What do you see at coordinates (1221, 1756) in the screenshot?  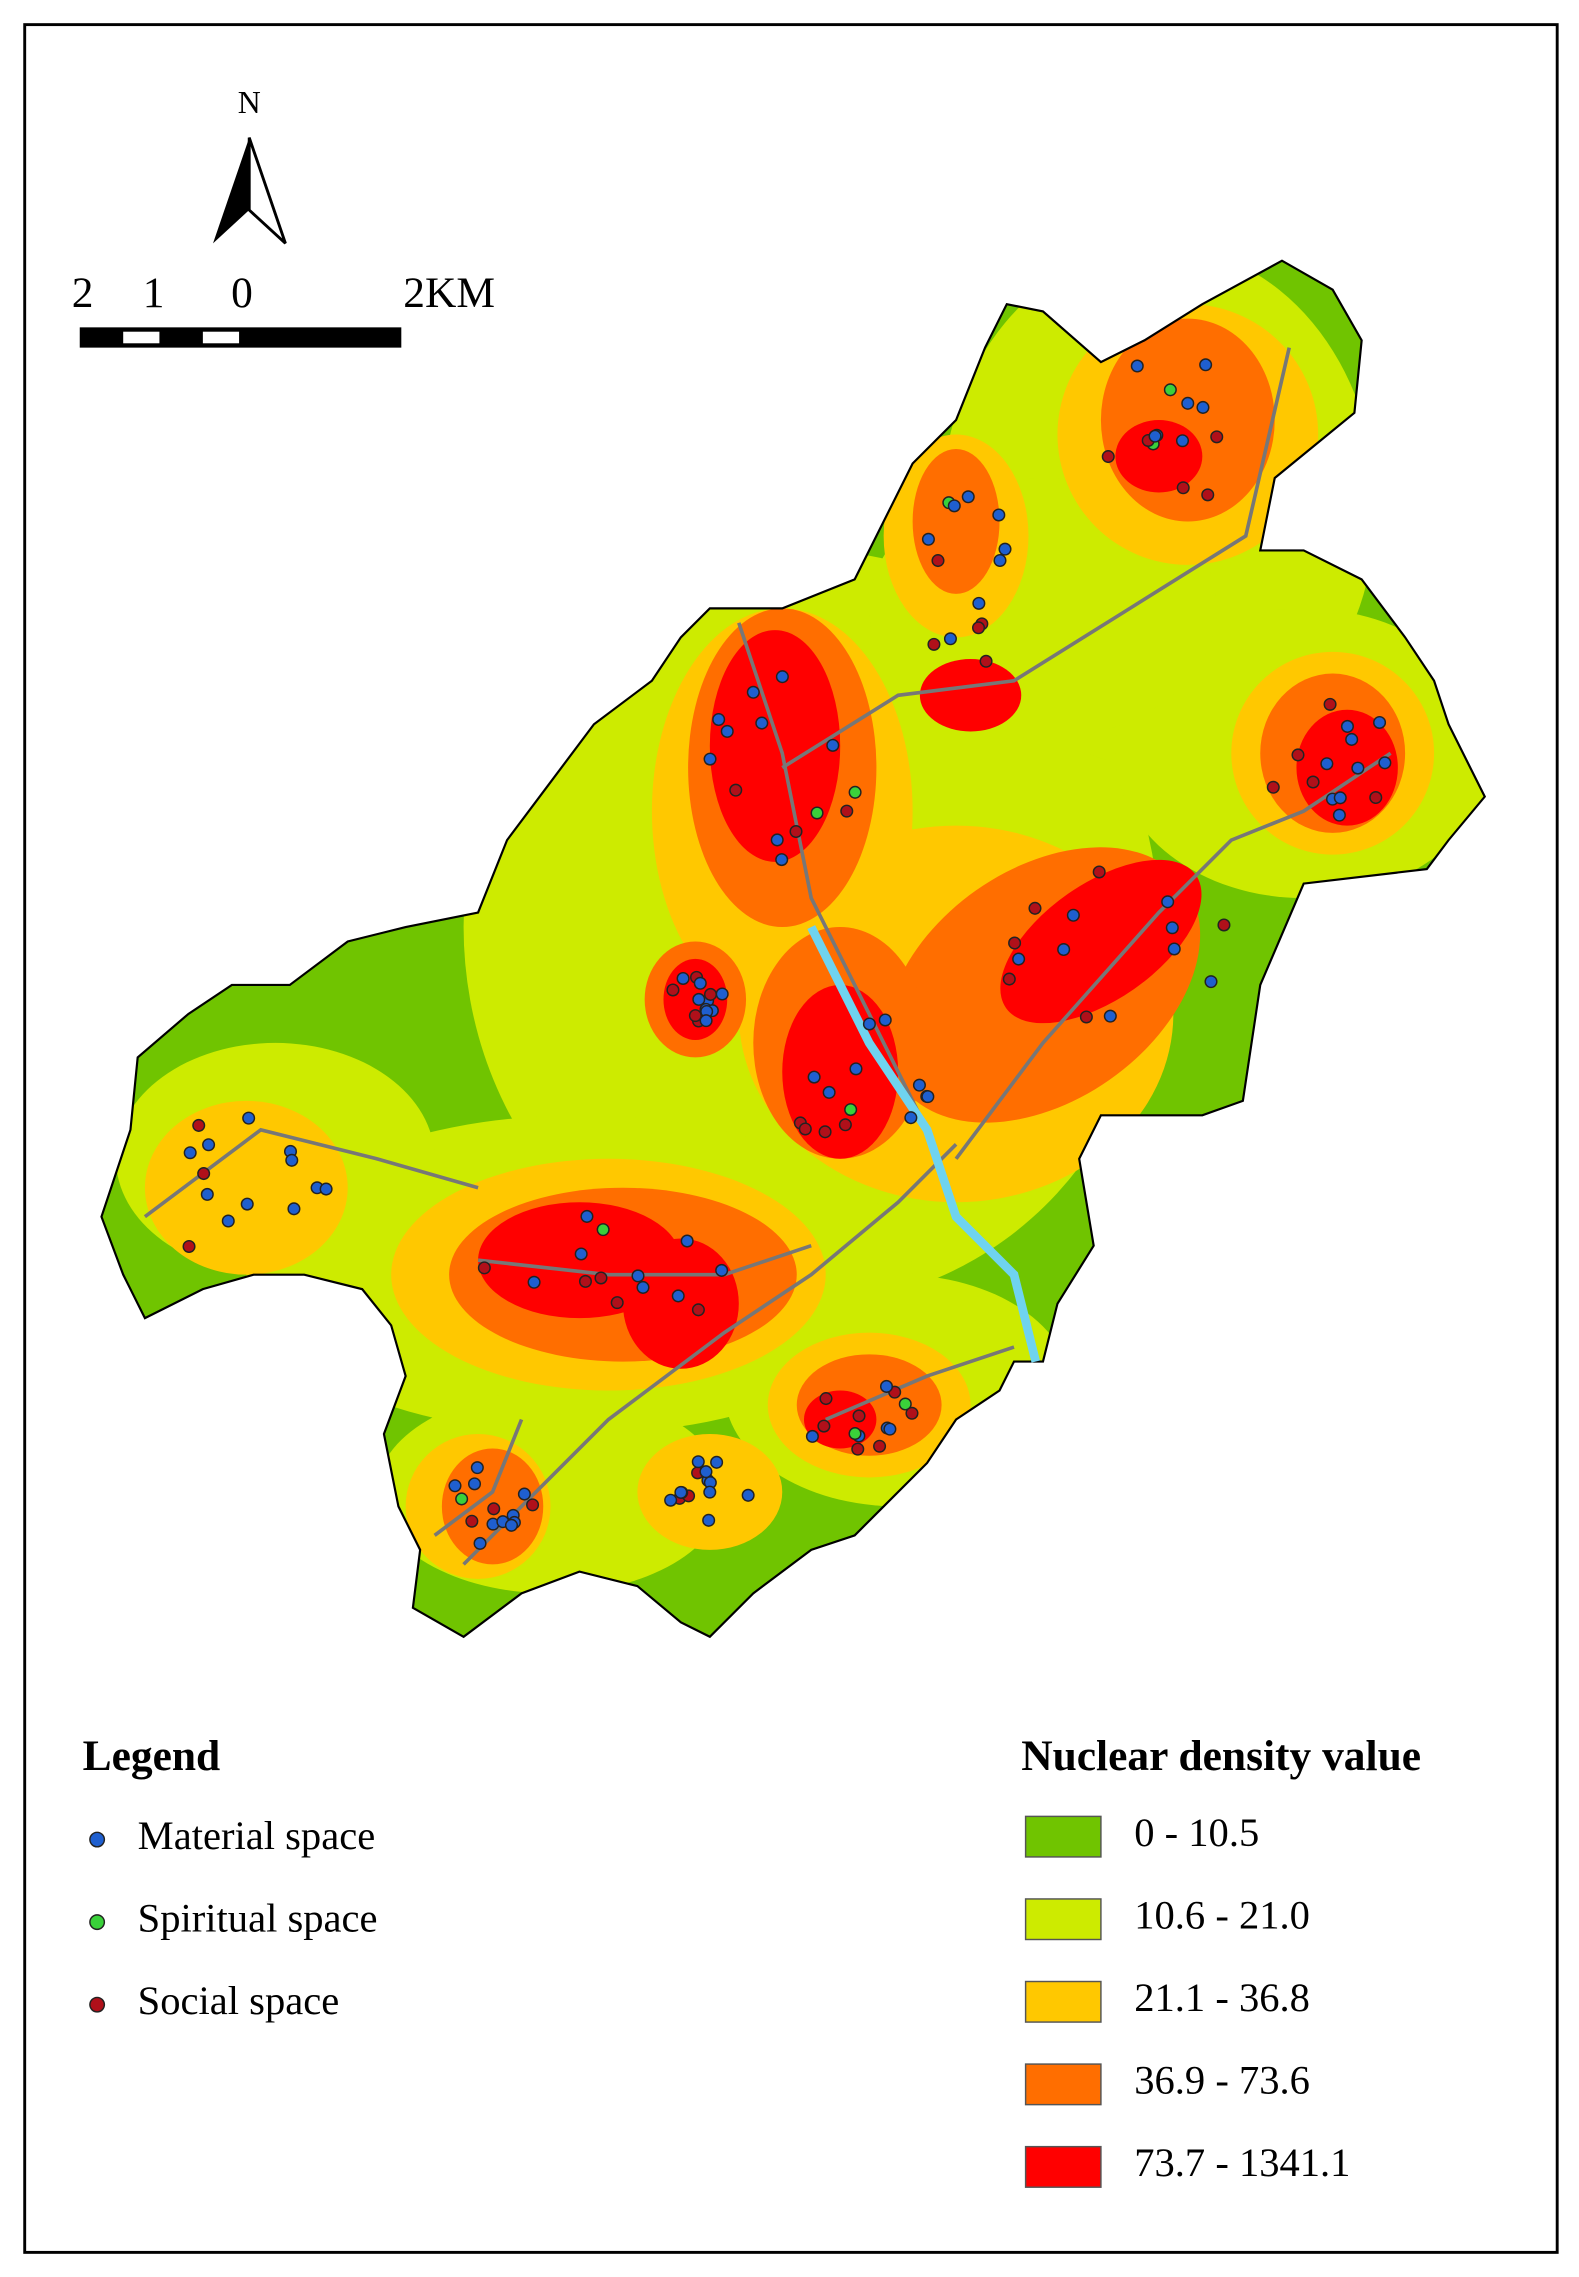 I see `density-legend-title: Nuclear density value` at bounding box center [1221, 1756].